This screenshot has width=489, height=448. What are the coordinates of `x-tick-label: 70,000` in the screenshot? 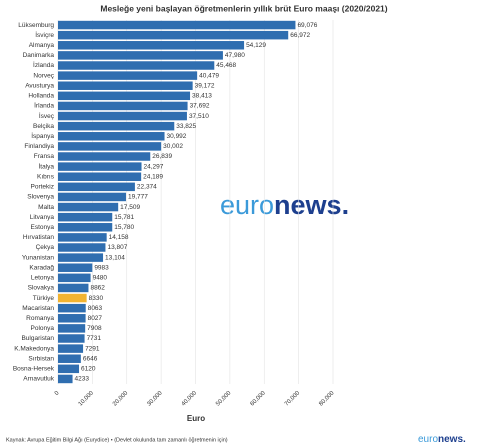 It's located at (293, 399).